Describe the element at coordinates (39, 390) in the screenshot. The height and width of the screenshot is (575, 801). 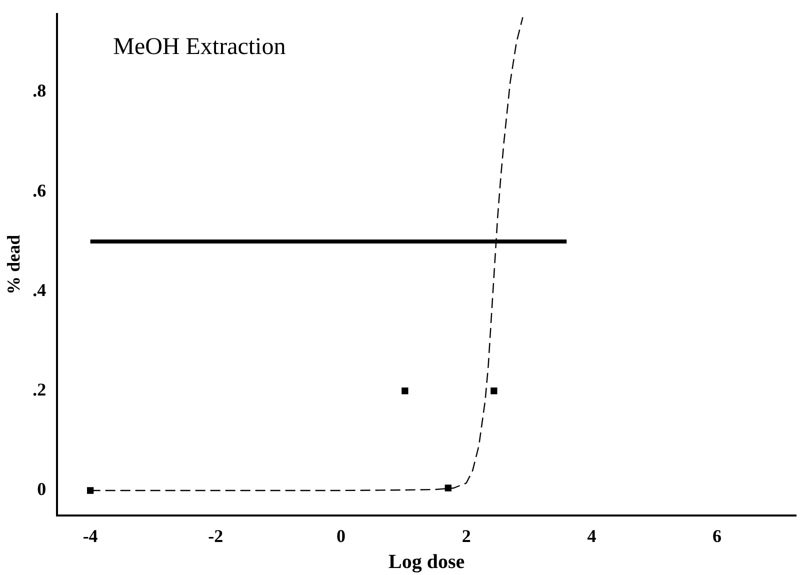
I see `y-tick-label: .2` at that location.